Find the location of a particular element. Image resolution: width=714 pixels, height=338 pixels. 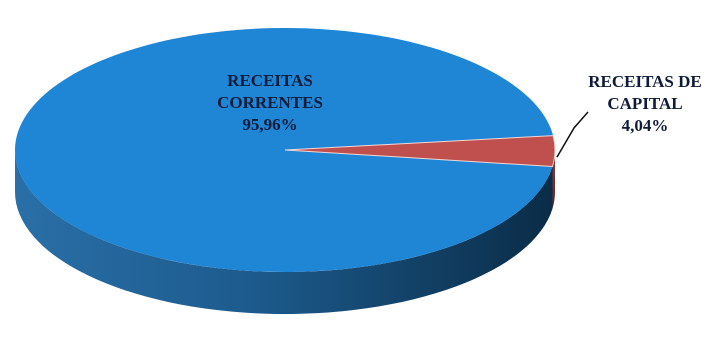

pie-leader-layer is located at coordinates (572, 134).